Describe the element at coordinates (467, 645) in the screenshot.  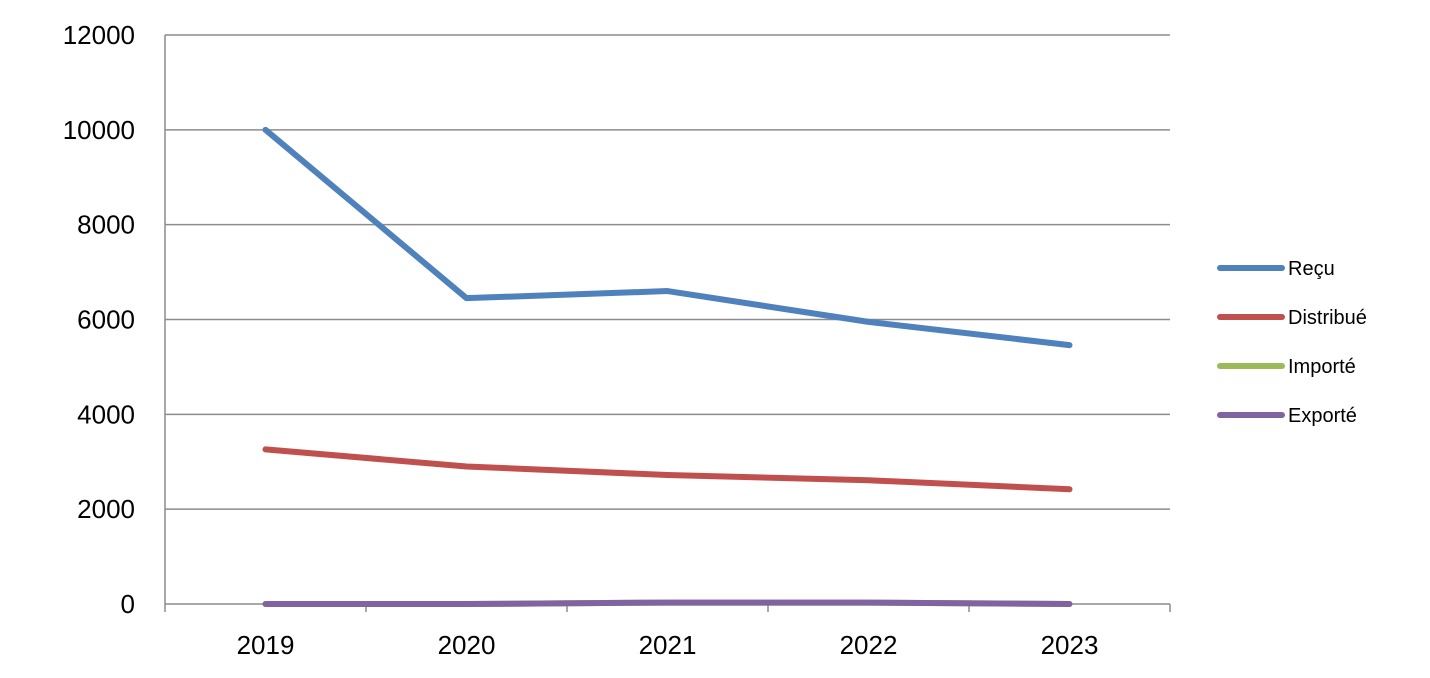
I see `x-tick-label: 2020` at that location.